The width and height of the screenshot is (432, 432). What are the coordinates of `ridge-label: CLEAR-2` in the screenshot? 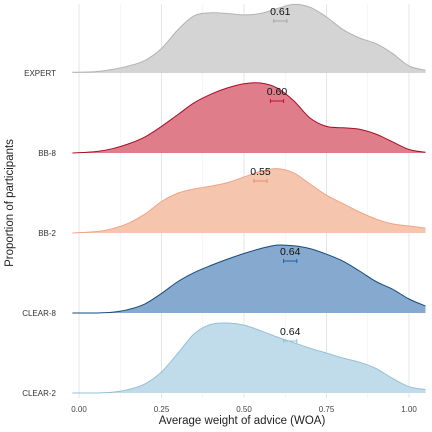 It's located at (39, 393).